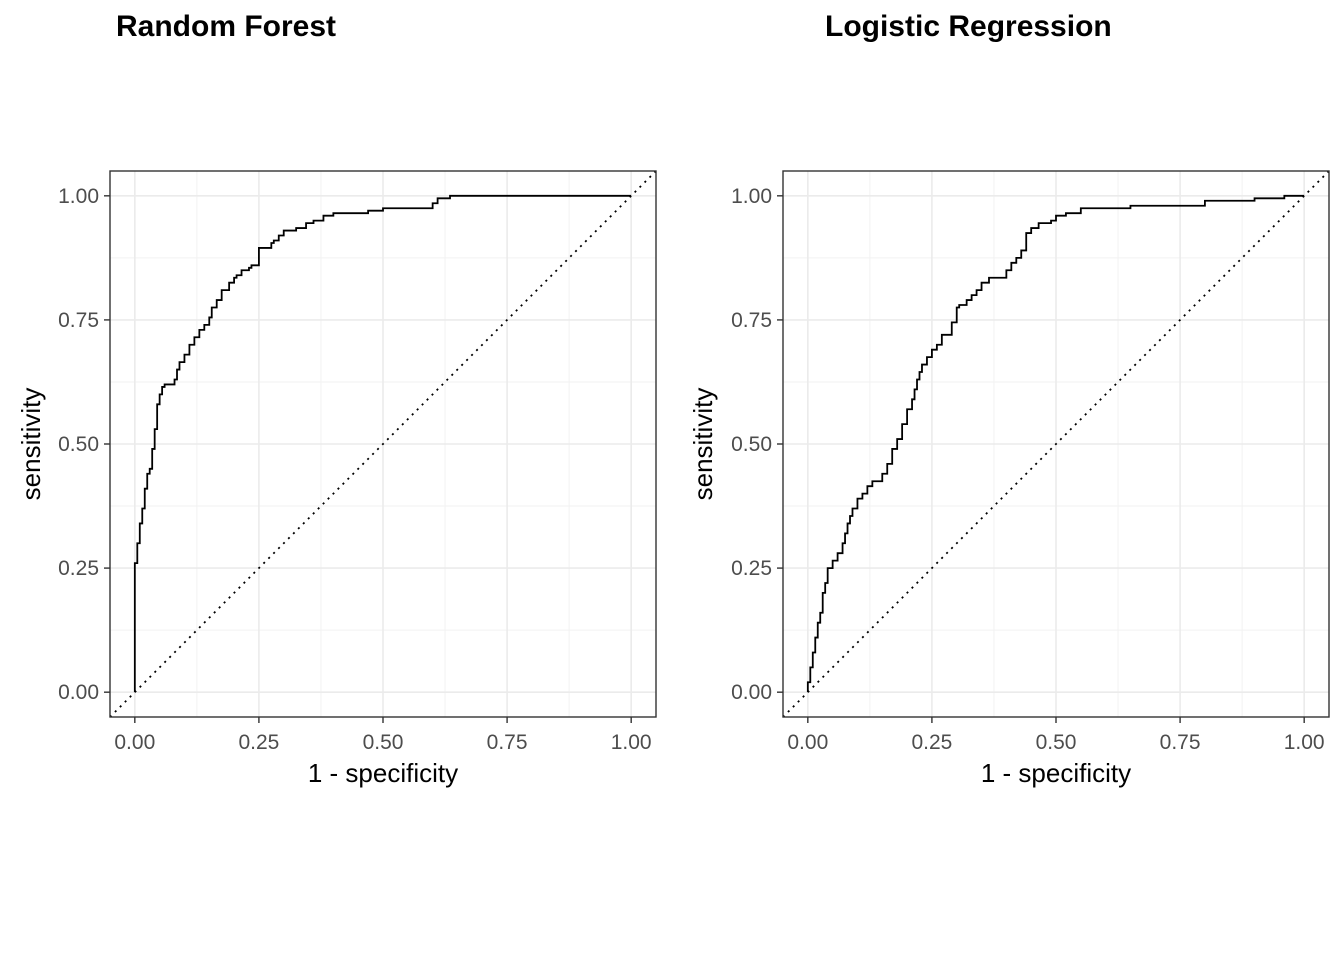 The width and height of the screenshot is (1344, 960). What do you see at coordinates (226, 26) in the screenshot?
I see `chart-title: Random Forest` at bounding box center [226, 26].